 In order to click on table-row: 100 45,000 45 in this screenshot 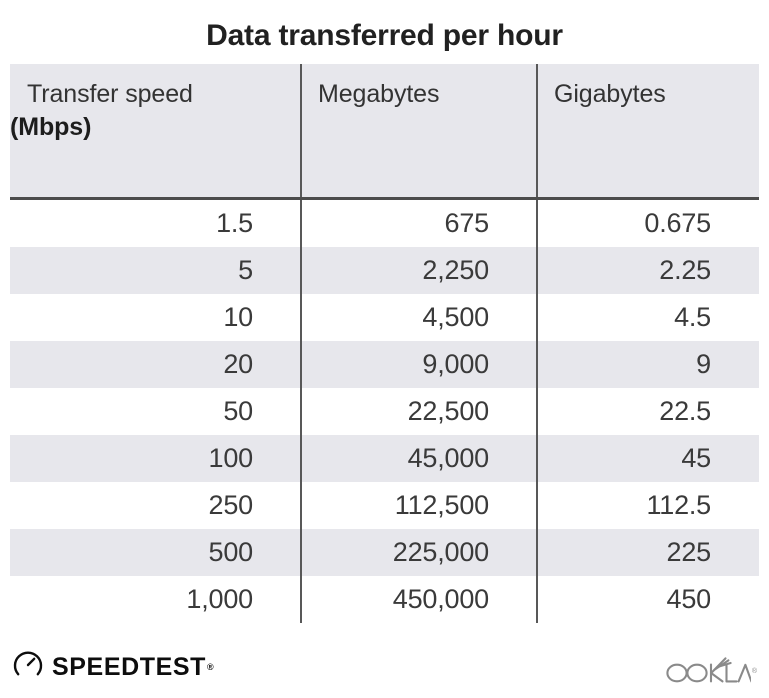, I will do `click(384, 458)`.